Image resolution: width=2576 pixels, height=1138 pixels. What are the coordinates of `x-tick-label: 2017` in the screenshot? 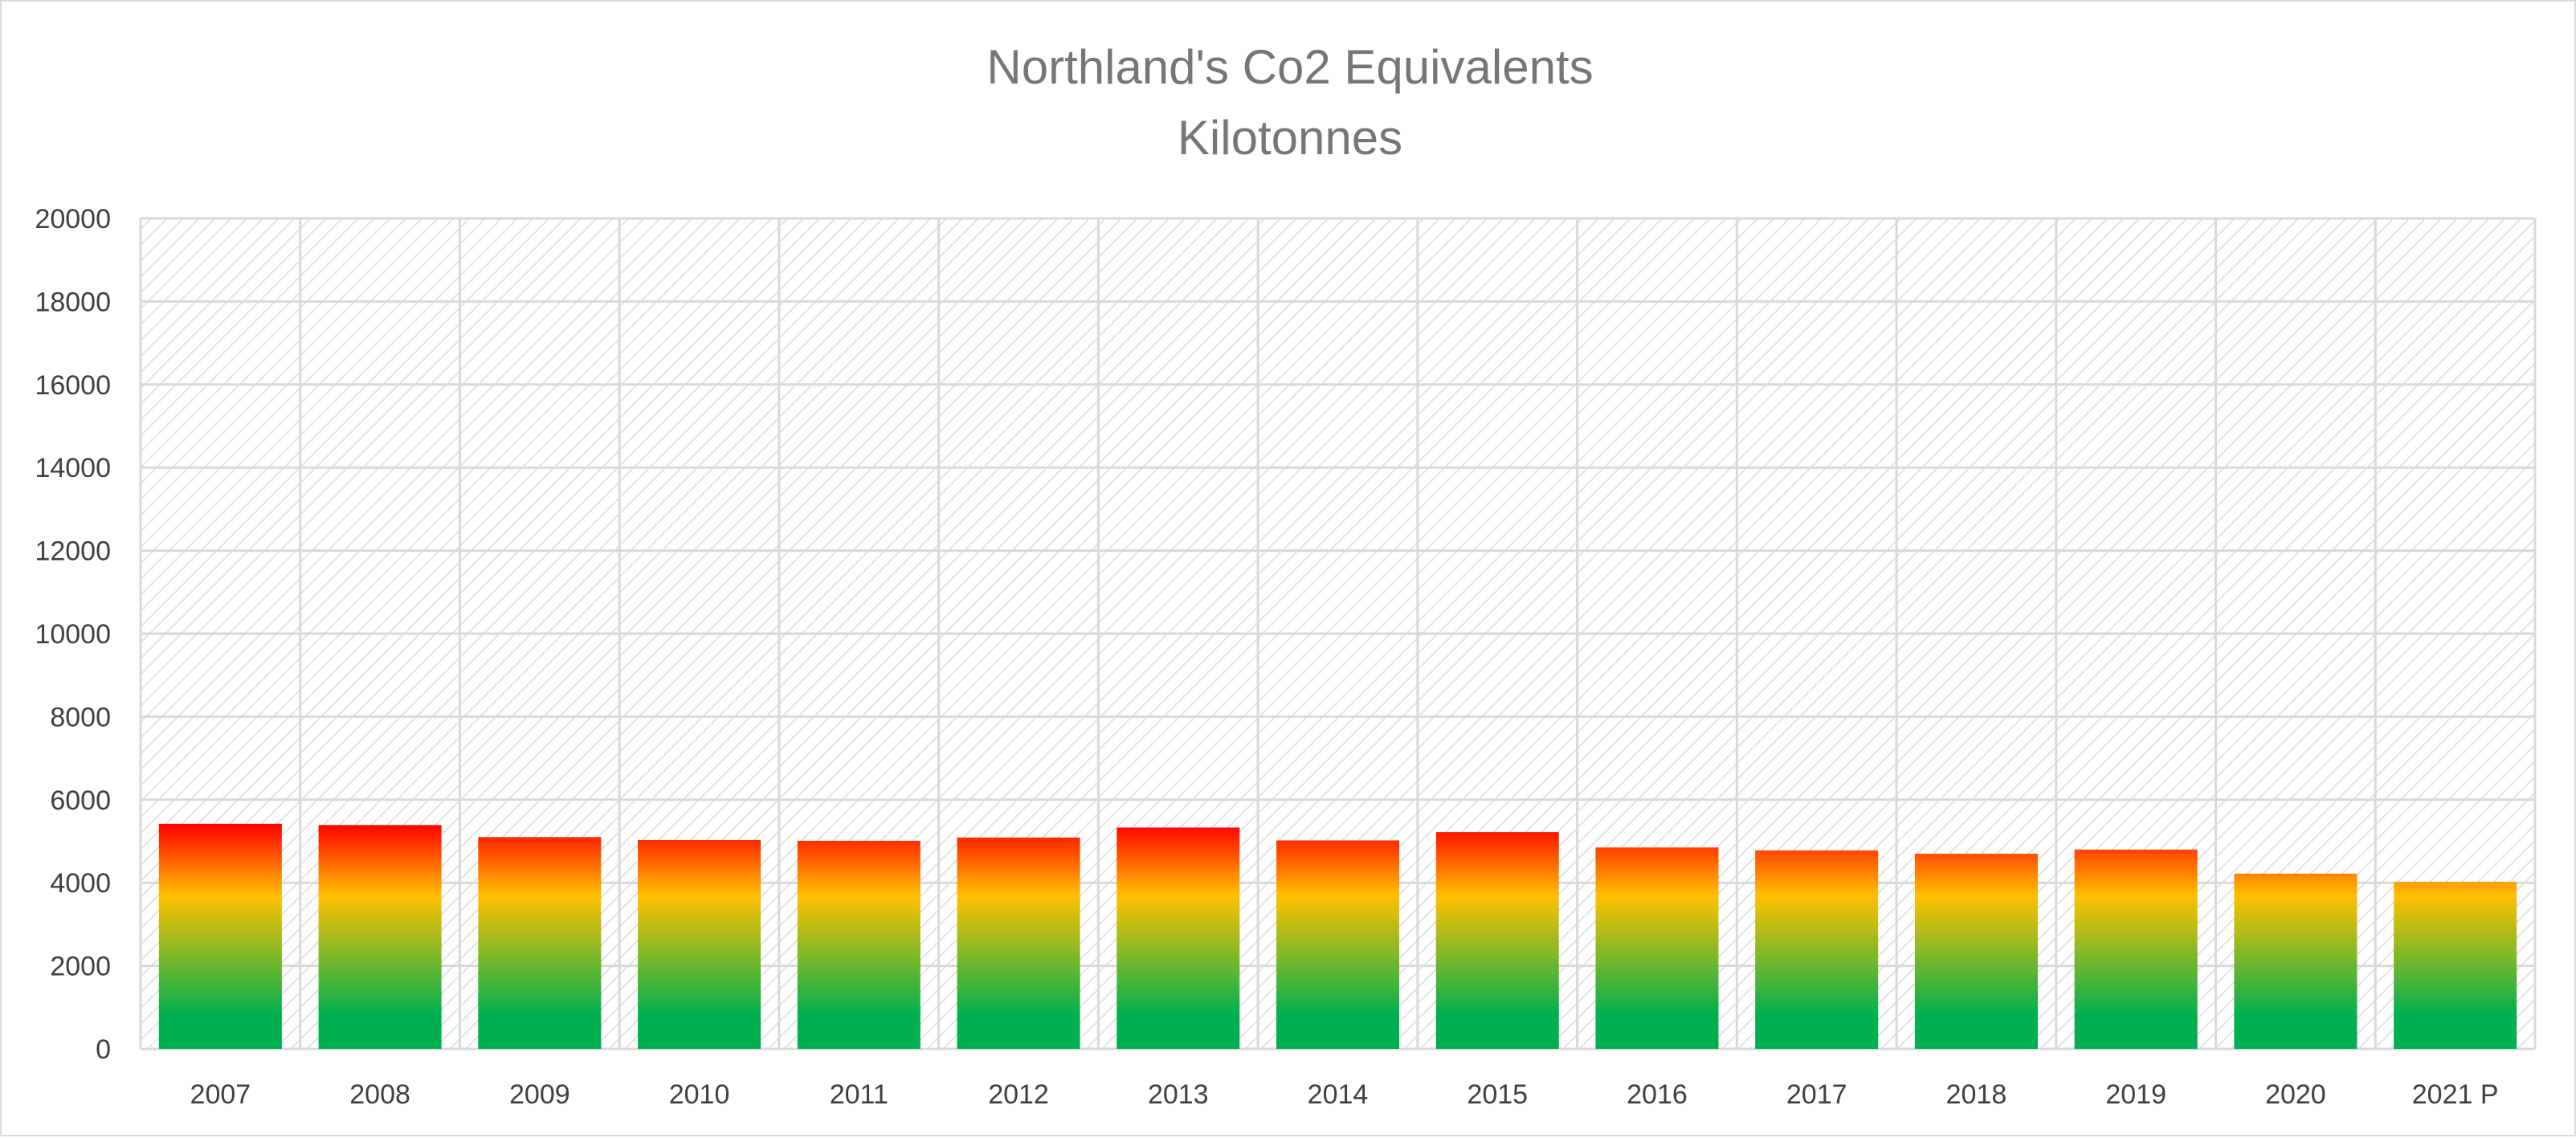 It's located at (1816, 1094).